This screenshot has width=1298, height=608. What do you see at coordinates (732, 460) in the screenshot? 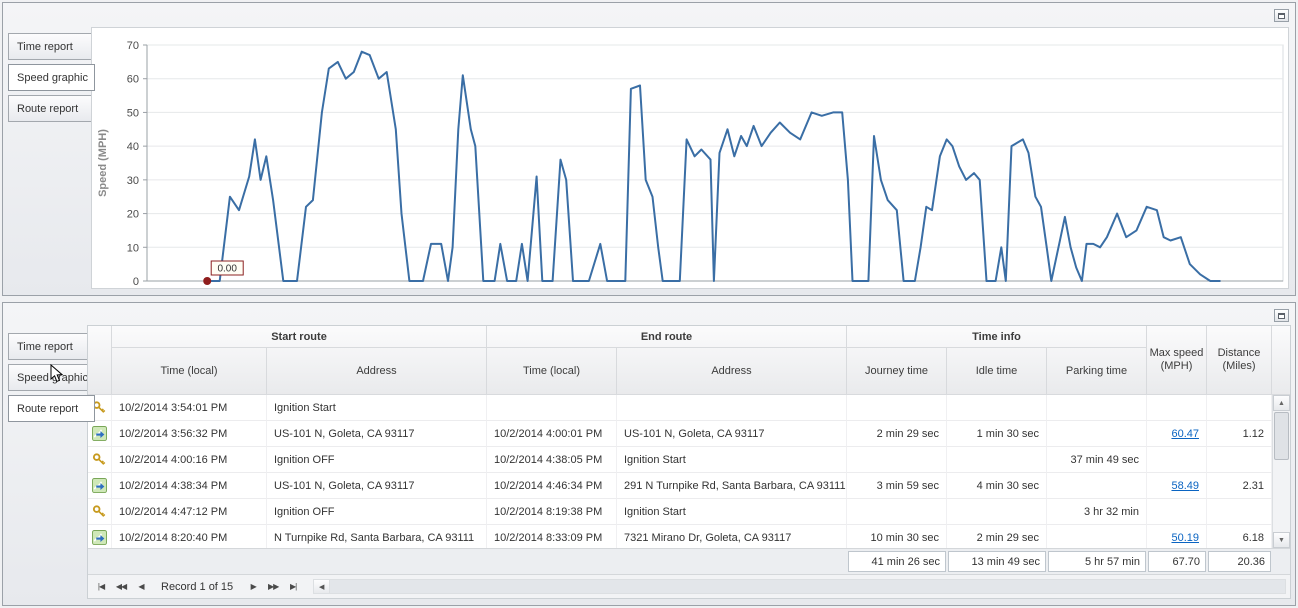
I see `end-address-cell: Ignition Start` at bounding box center [732, 460].